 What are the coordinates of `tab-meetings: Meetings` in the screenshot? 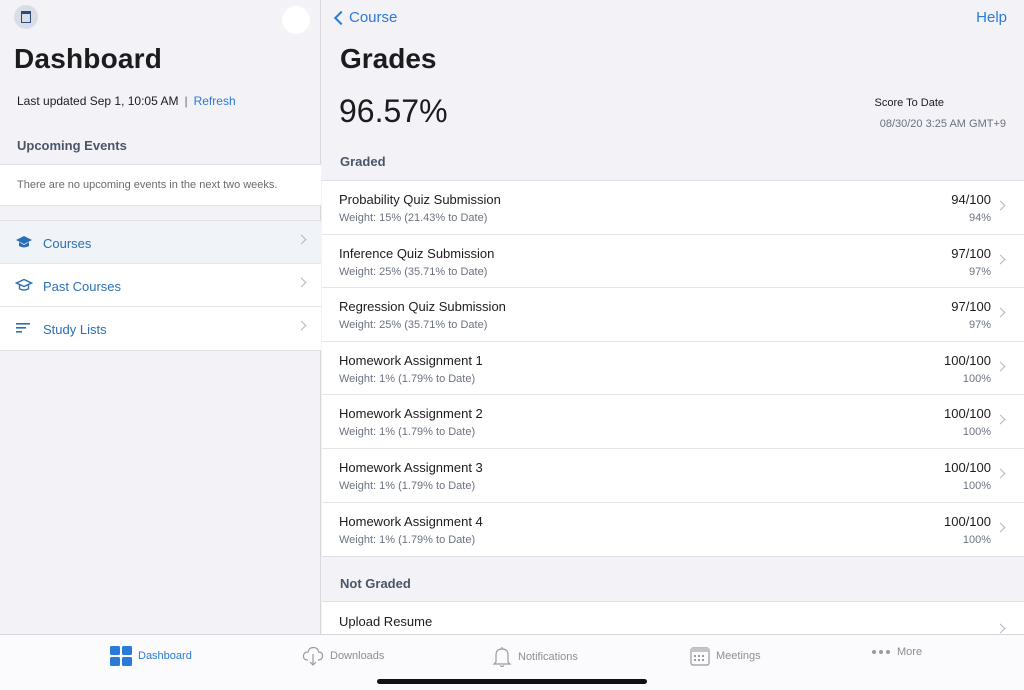 It's located at (725, 656).